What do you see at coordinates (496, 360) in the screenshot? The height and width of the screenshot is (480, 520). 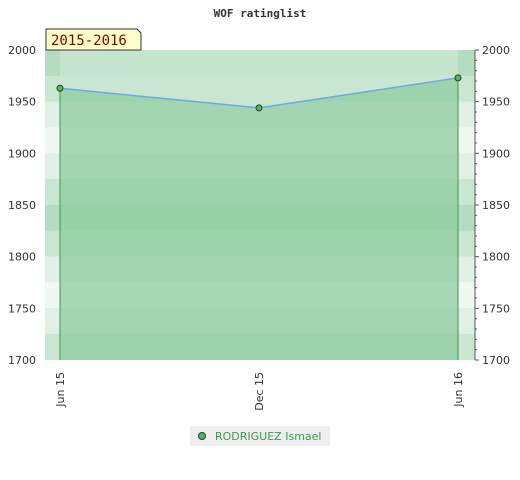 I see `y-tick-label-right: 1700` at bounding box center [496, 360].